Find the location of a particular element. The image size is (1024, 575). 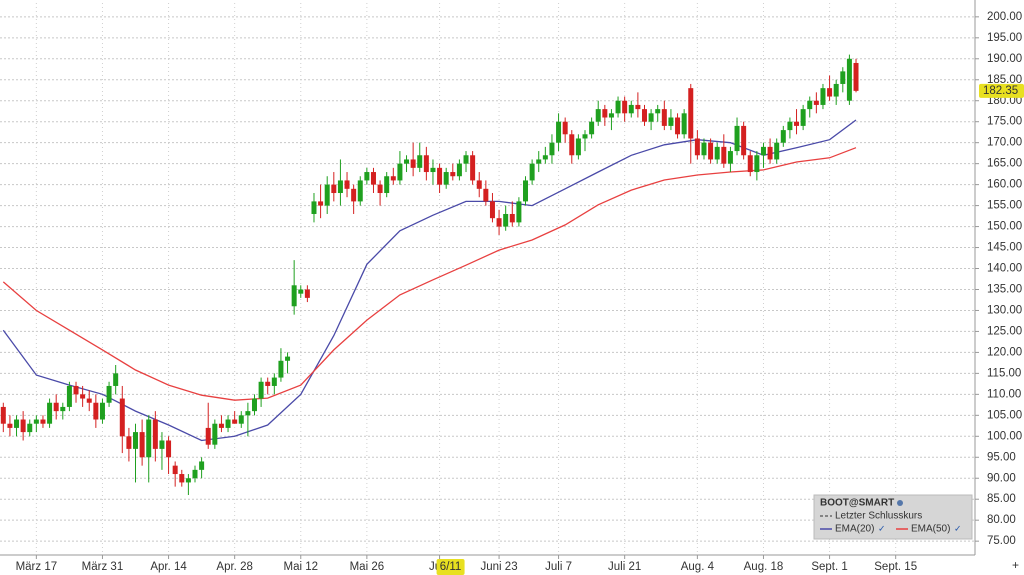

y-tick-label: 140.00 is located at coordinates (1004, 269).